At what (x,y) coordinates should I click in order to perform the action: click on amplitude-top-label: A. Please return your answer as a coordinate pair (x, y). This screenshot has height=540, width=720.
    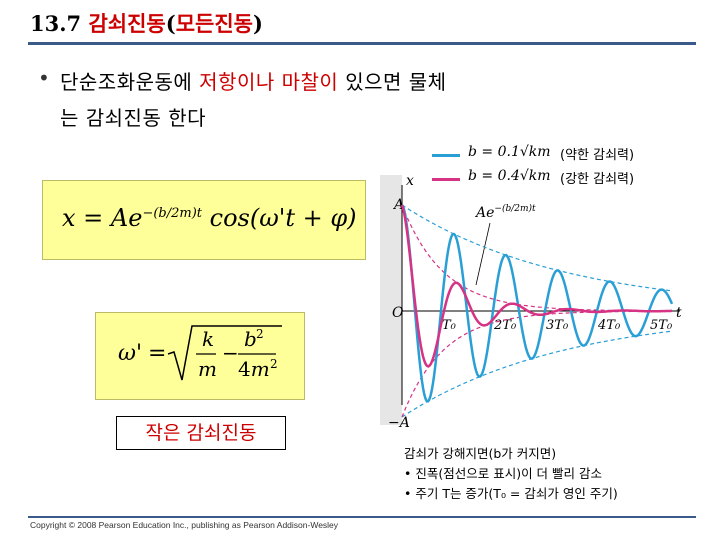
    Looking at the image, I should click on (398, 205).